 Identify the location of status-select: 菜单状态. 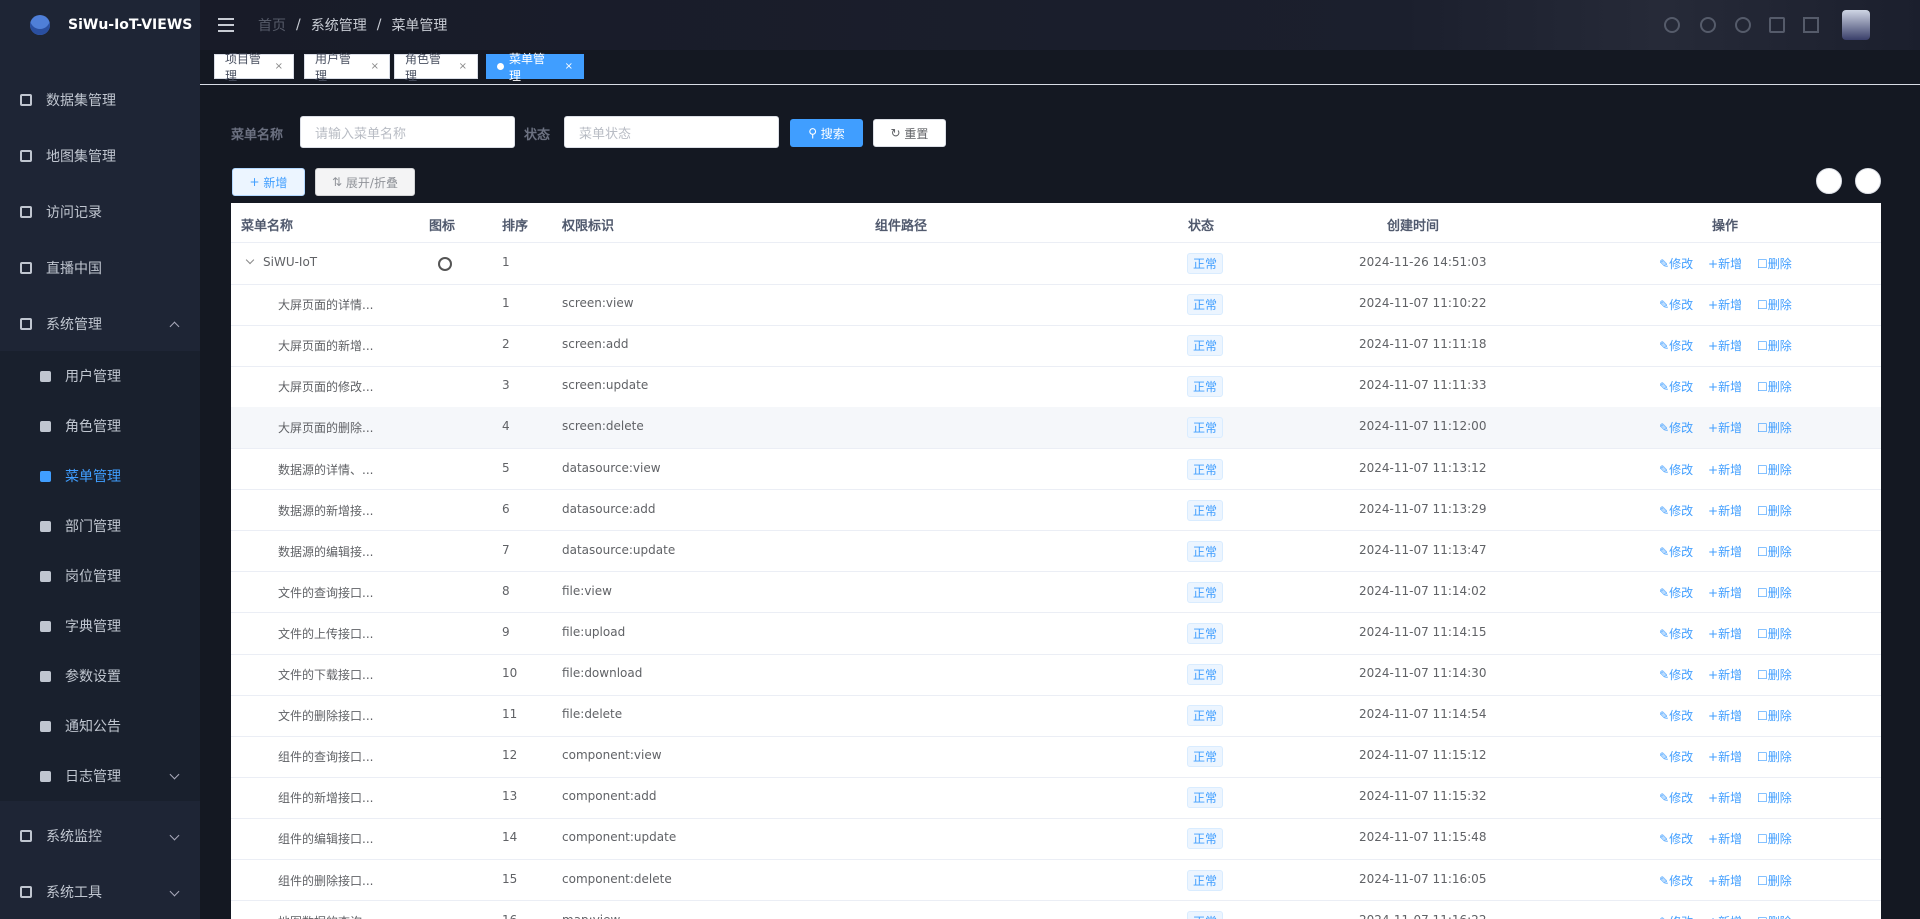
(671, 132).